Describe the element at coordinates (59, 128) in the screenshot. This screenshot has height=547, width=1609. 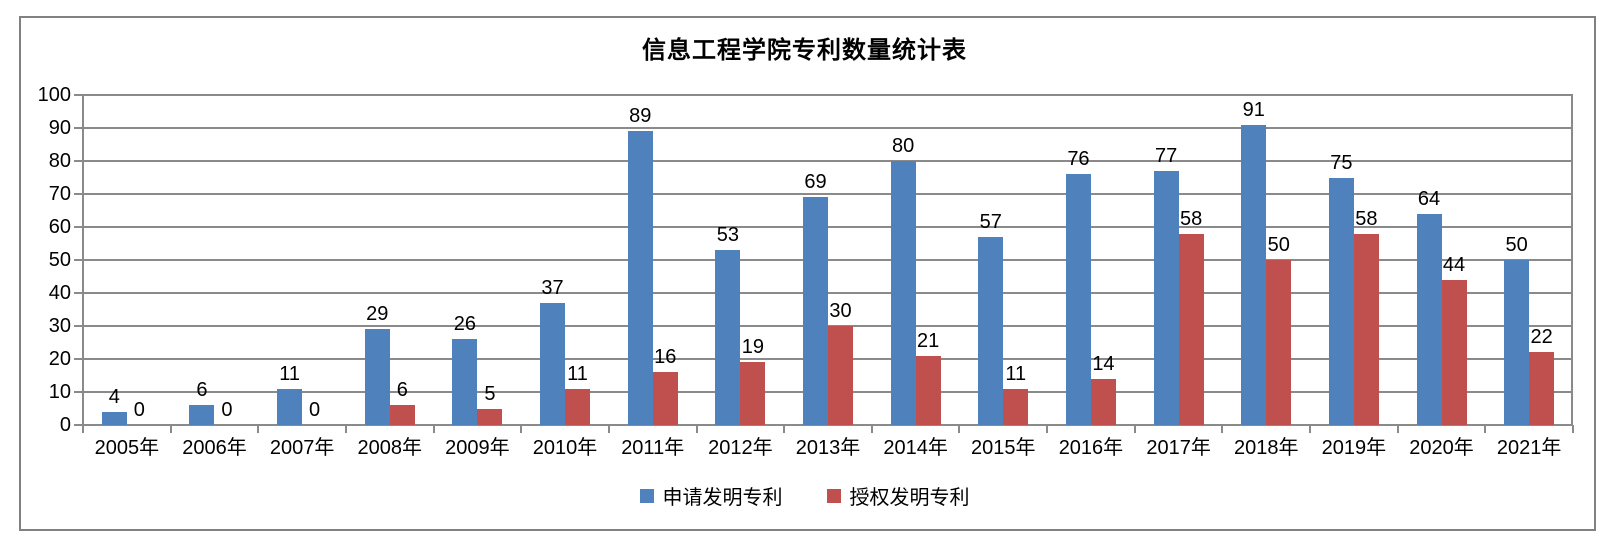
I see `y-axis-label: 90` at that location.